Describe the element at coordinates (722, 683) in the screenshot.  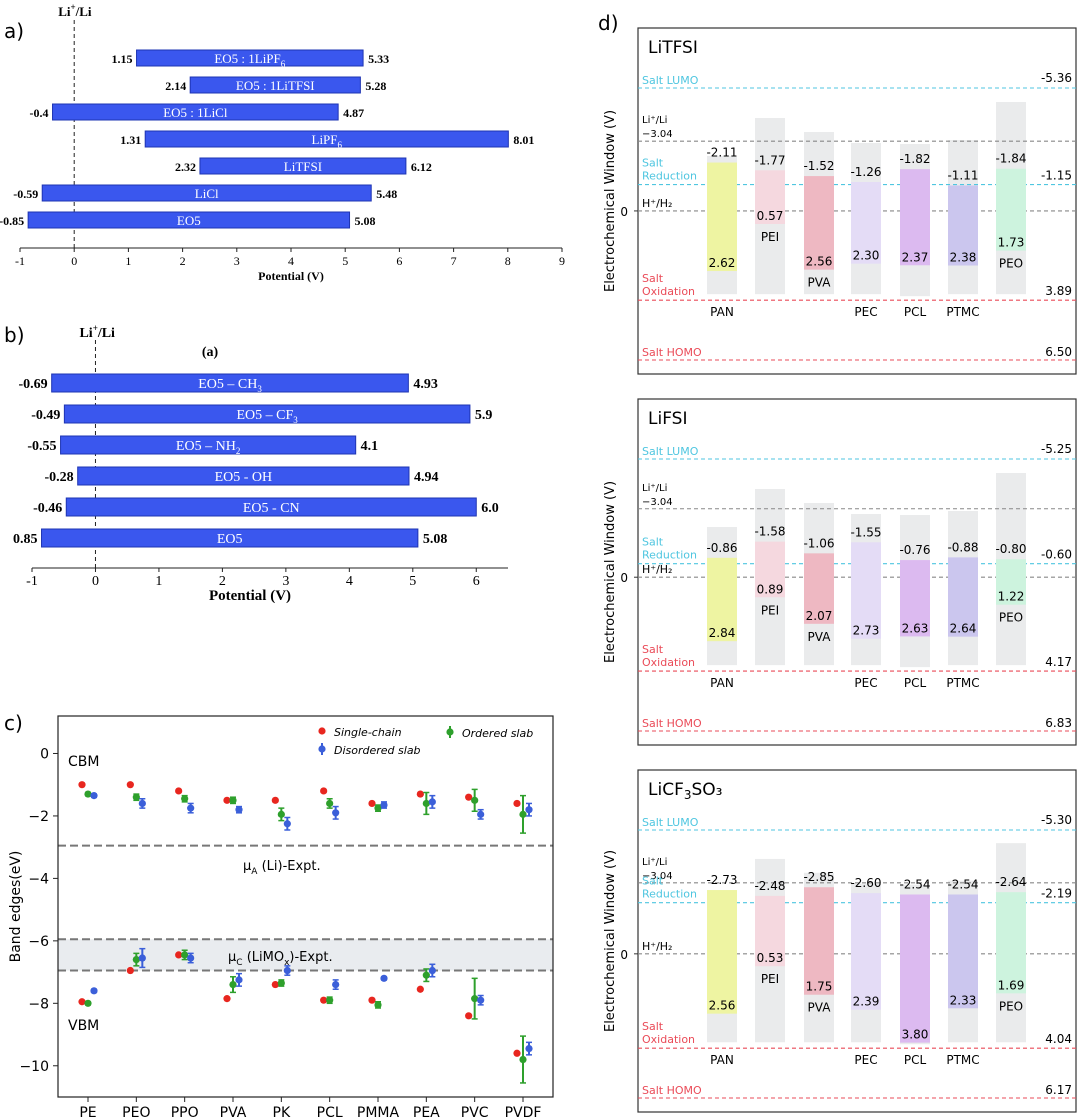
I see `polymer-name: PAN` at that location.